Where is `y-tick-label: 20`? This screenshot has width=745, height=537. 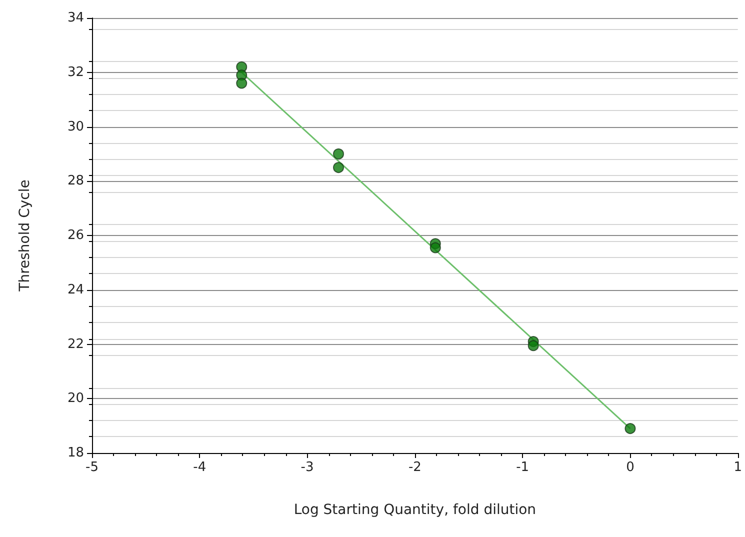 y-tick-label: 20 is located at coordinates (75, 398).